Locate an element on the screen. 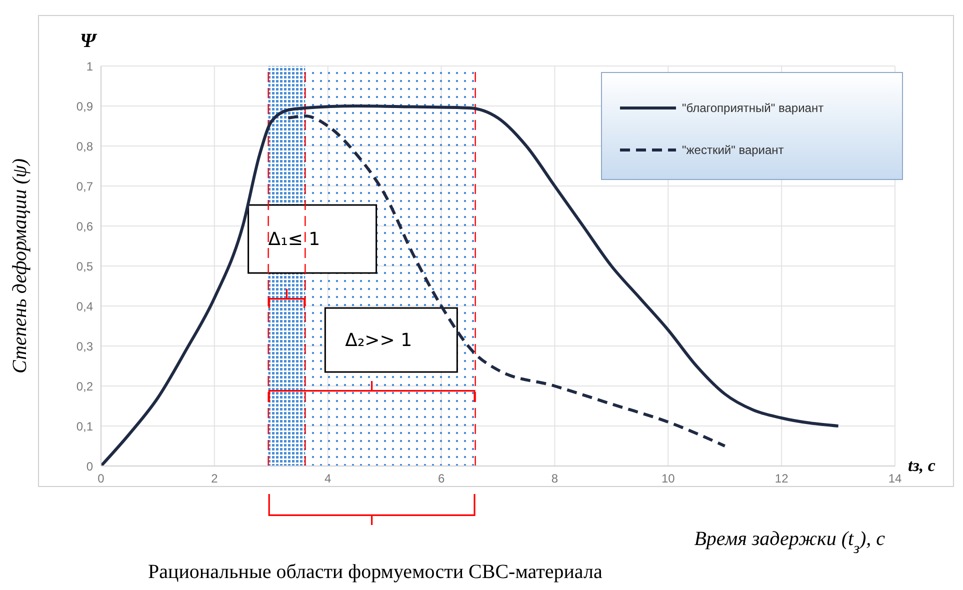 The image size is (963, 590). x-axis-title: Время задержки (t$_{з}$), с is located at coordinates (790, 542).